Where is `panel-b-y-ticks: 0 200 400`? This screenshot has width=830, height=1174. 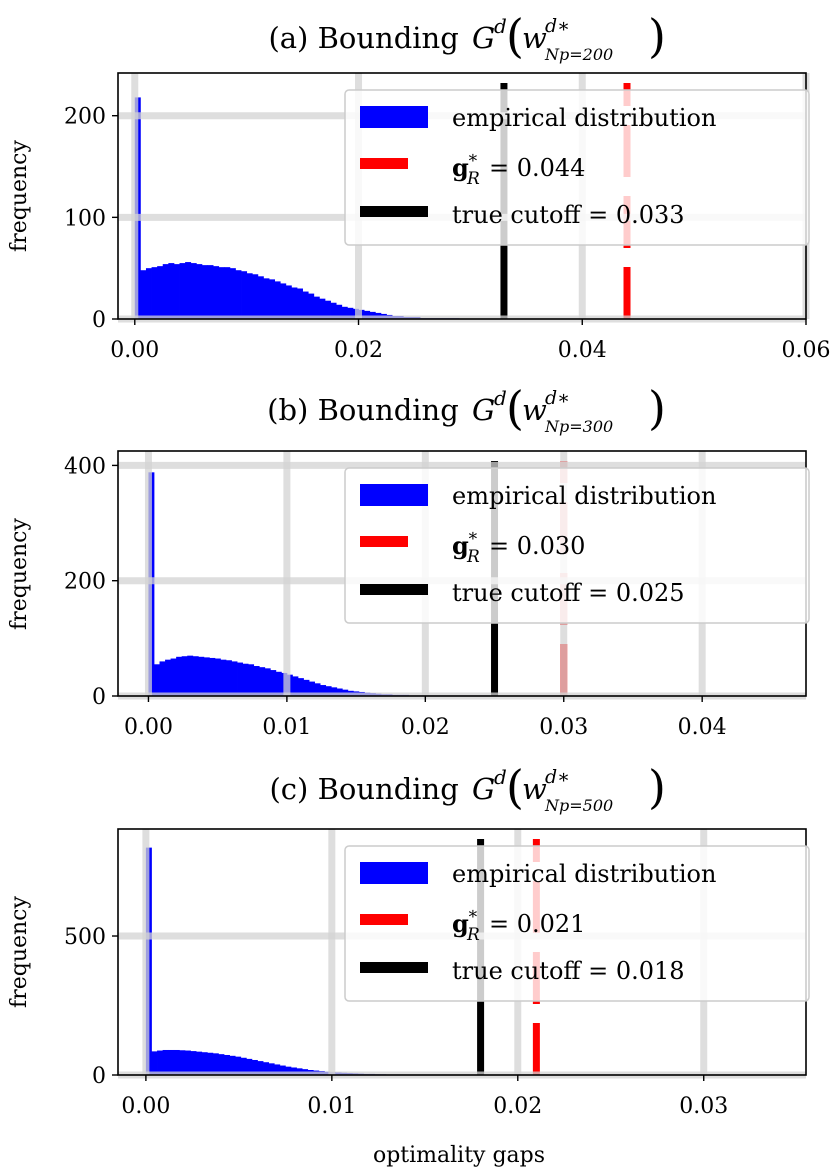
panel-b-y-ticks: 0 200 400 is located at coordinates (91, 582).